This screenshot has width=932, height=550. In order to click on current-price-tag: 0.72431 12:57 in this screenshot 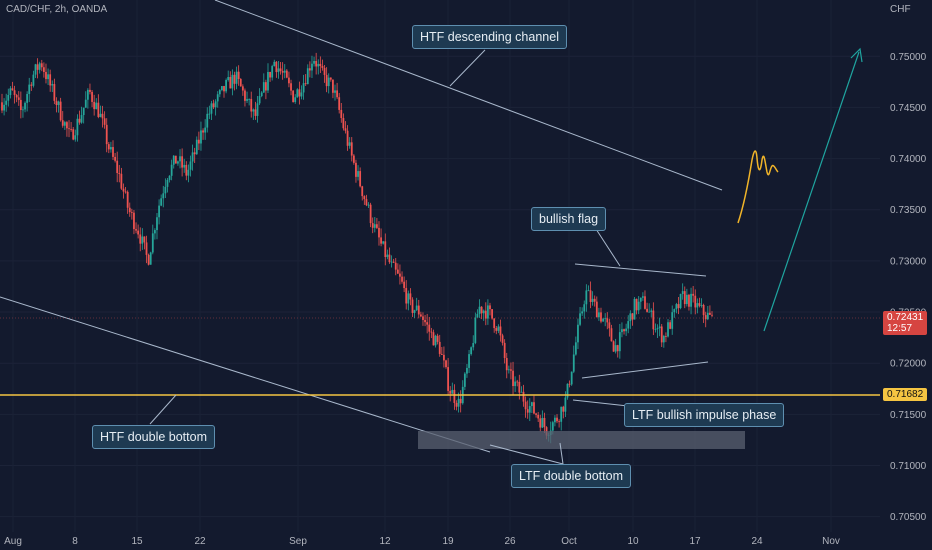, I will do `click(905, 323)`.